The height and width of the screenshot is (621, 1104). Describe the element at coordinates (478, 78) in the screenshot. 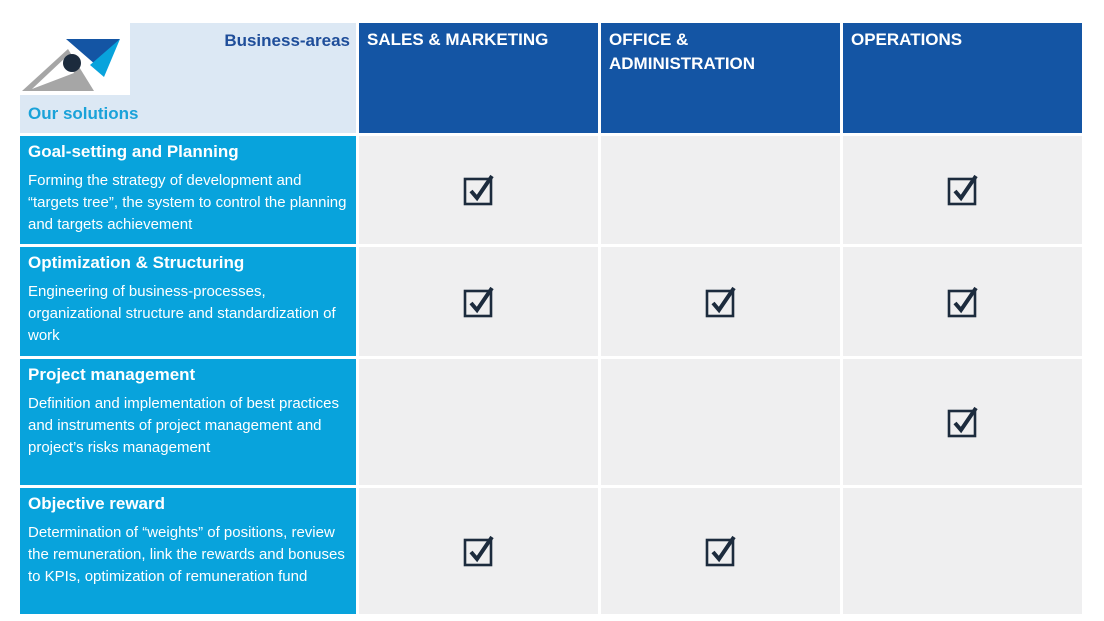

I see `column-header-sales-marketing: SALES & MARKETING` at that location.